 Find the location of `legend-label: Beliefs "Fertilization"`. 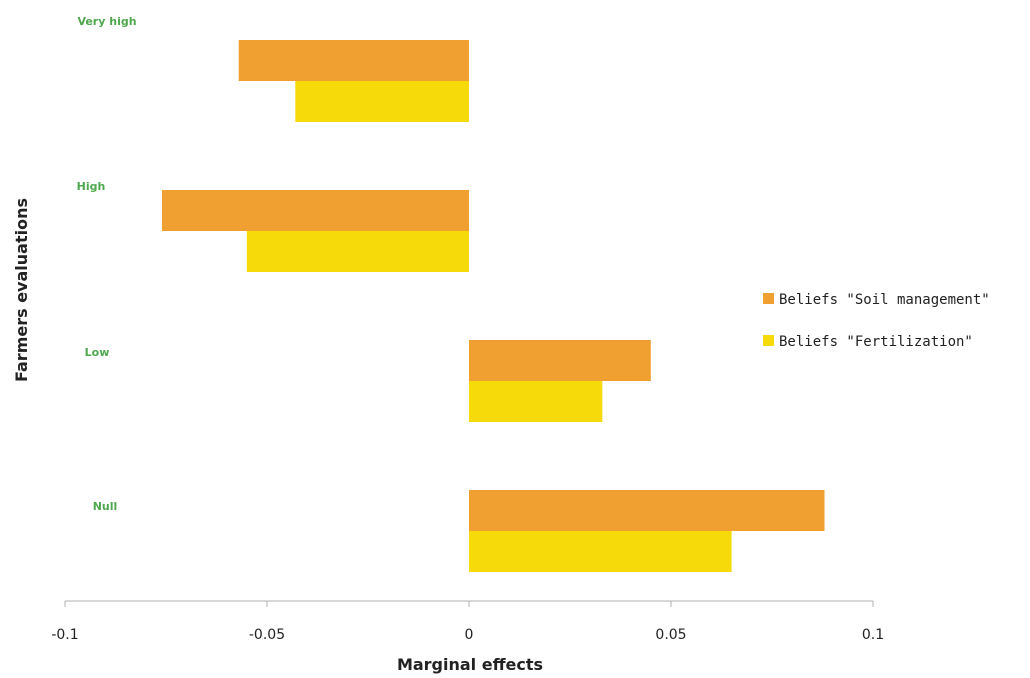

legend-label: Beliefs "Fertilization" is located at coordinates (876, 342).